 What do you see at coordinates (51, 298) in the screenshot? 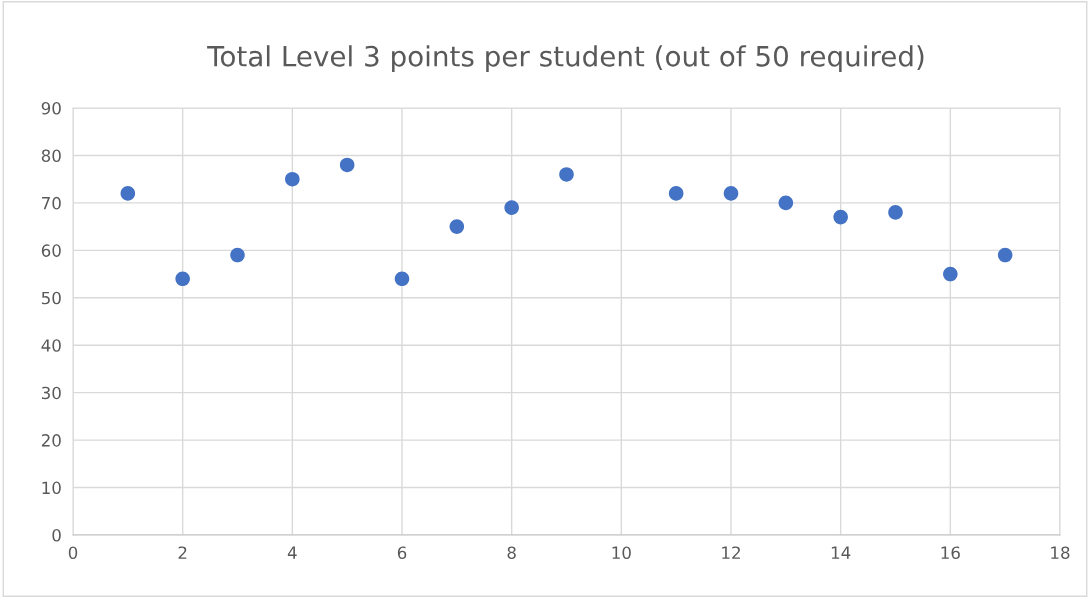
I see `y-tick-label: 50` at bounding box center [51, 298].